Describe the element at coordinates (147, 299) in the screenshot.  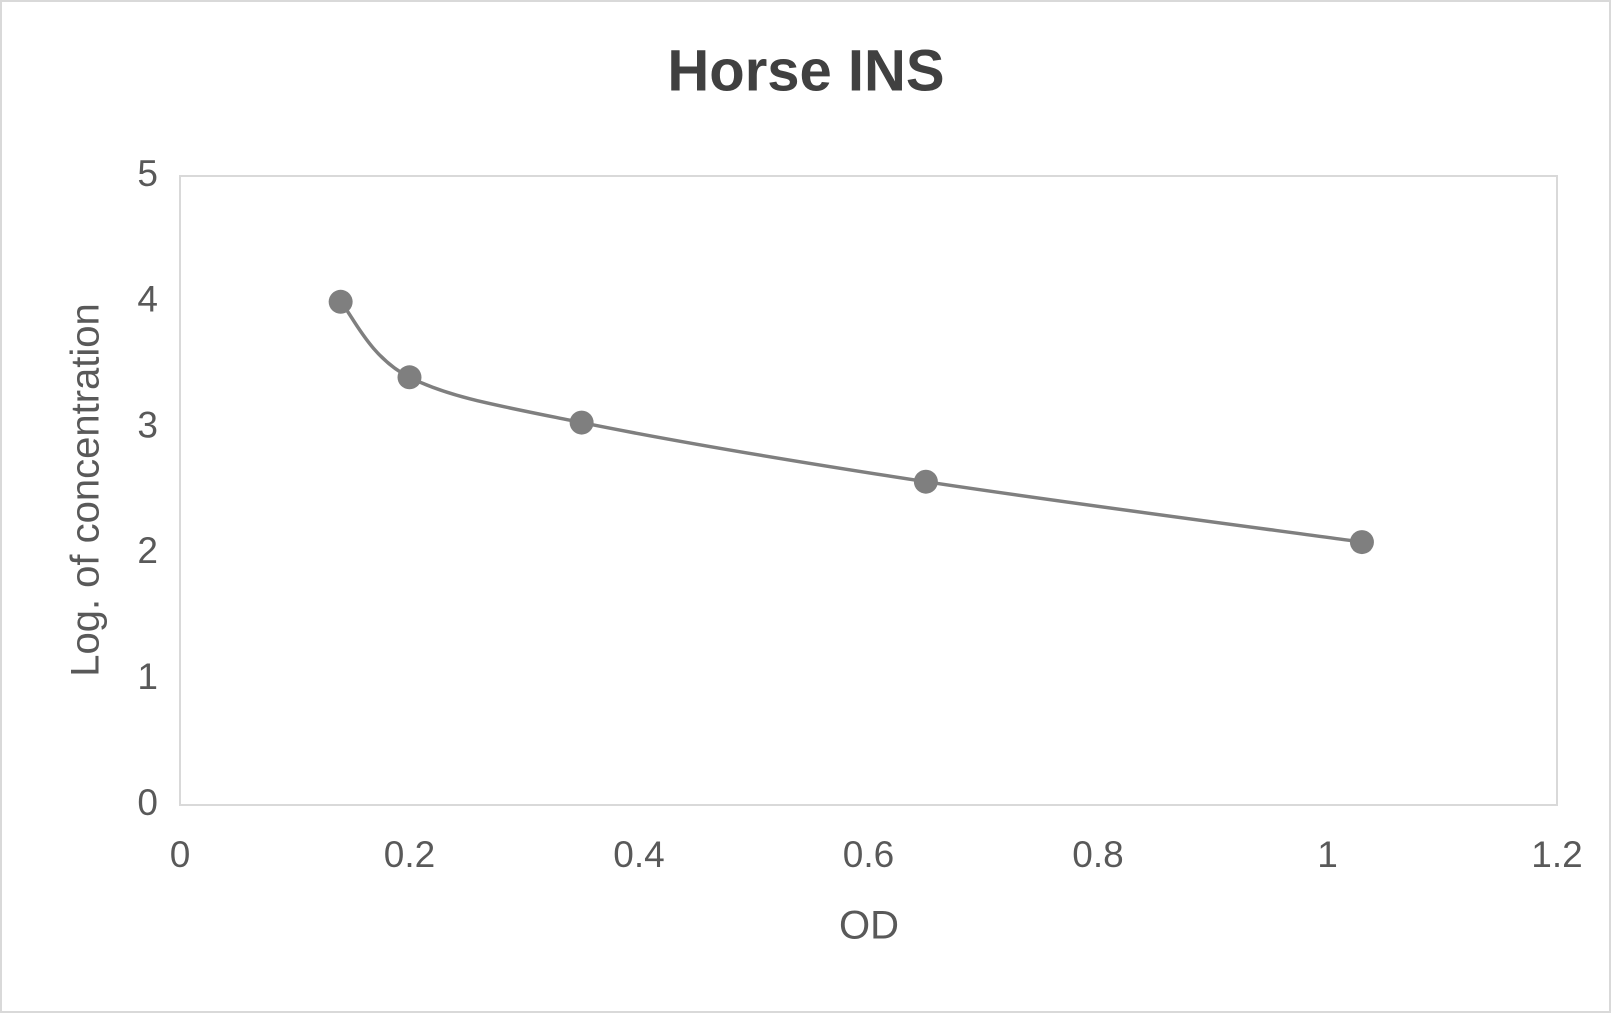
I see `y-tick-label: 4` at that location.